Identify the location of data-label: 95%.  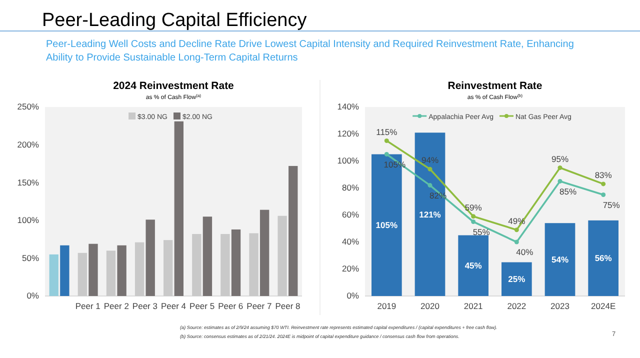
(560, 159).